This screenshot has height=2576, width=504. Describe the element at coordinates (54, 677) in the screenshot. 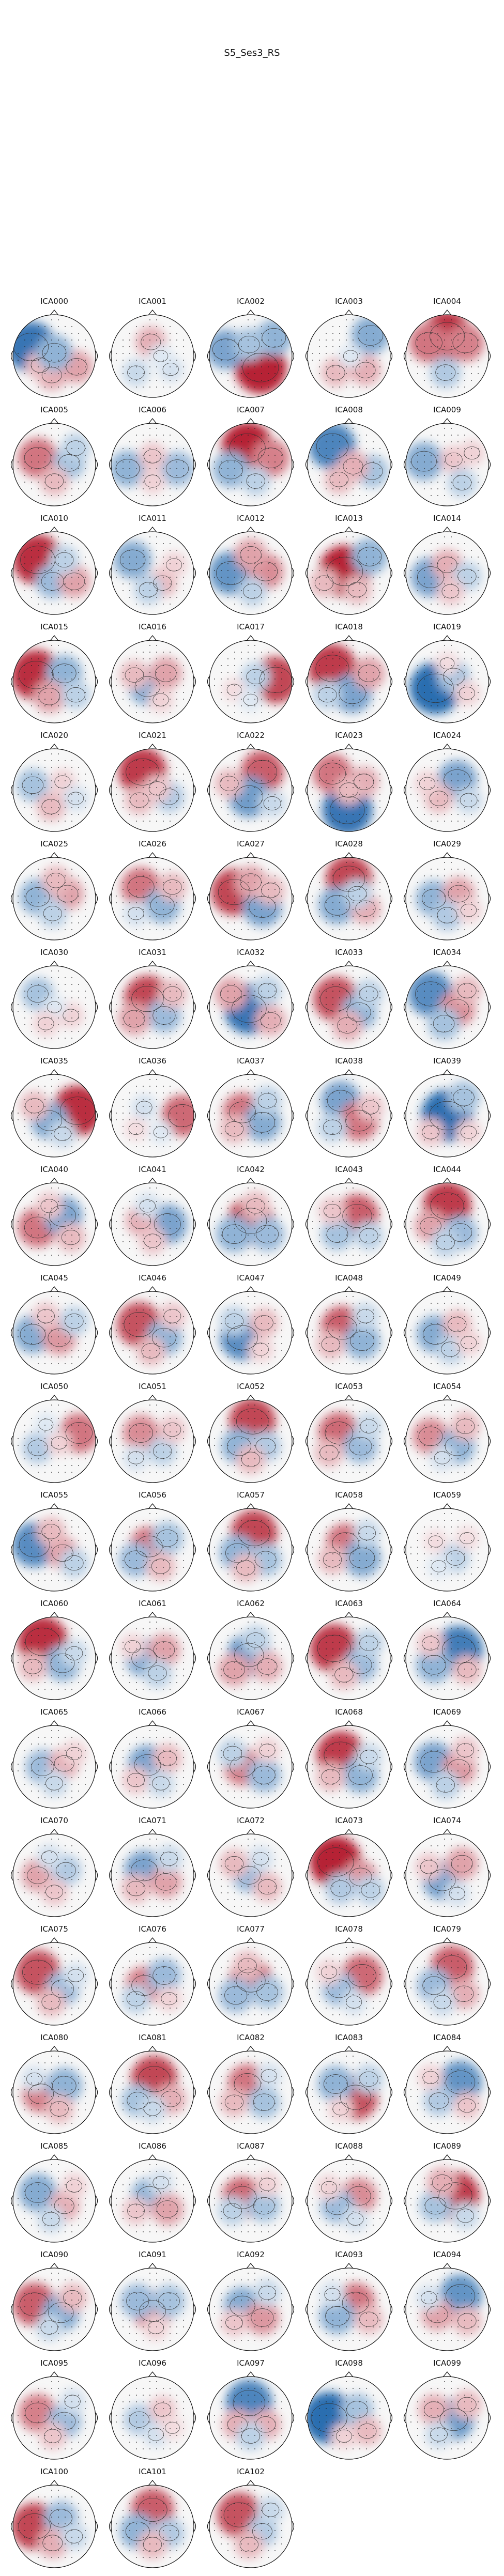

I see `topomap-cell: ICA015` at that location.